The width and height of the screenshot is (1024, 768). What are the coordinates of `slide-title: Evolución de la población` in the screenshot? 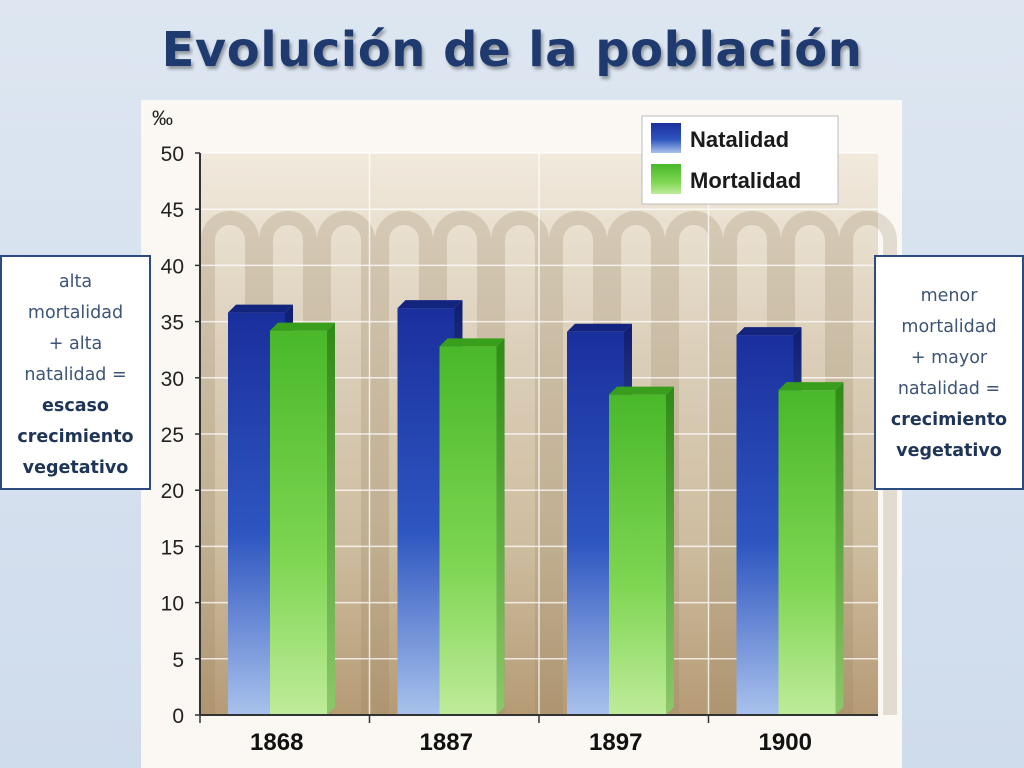 It's located at (512, 50).